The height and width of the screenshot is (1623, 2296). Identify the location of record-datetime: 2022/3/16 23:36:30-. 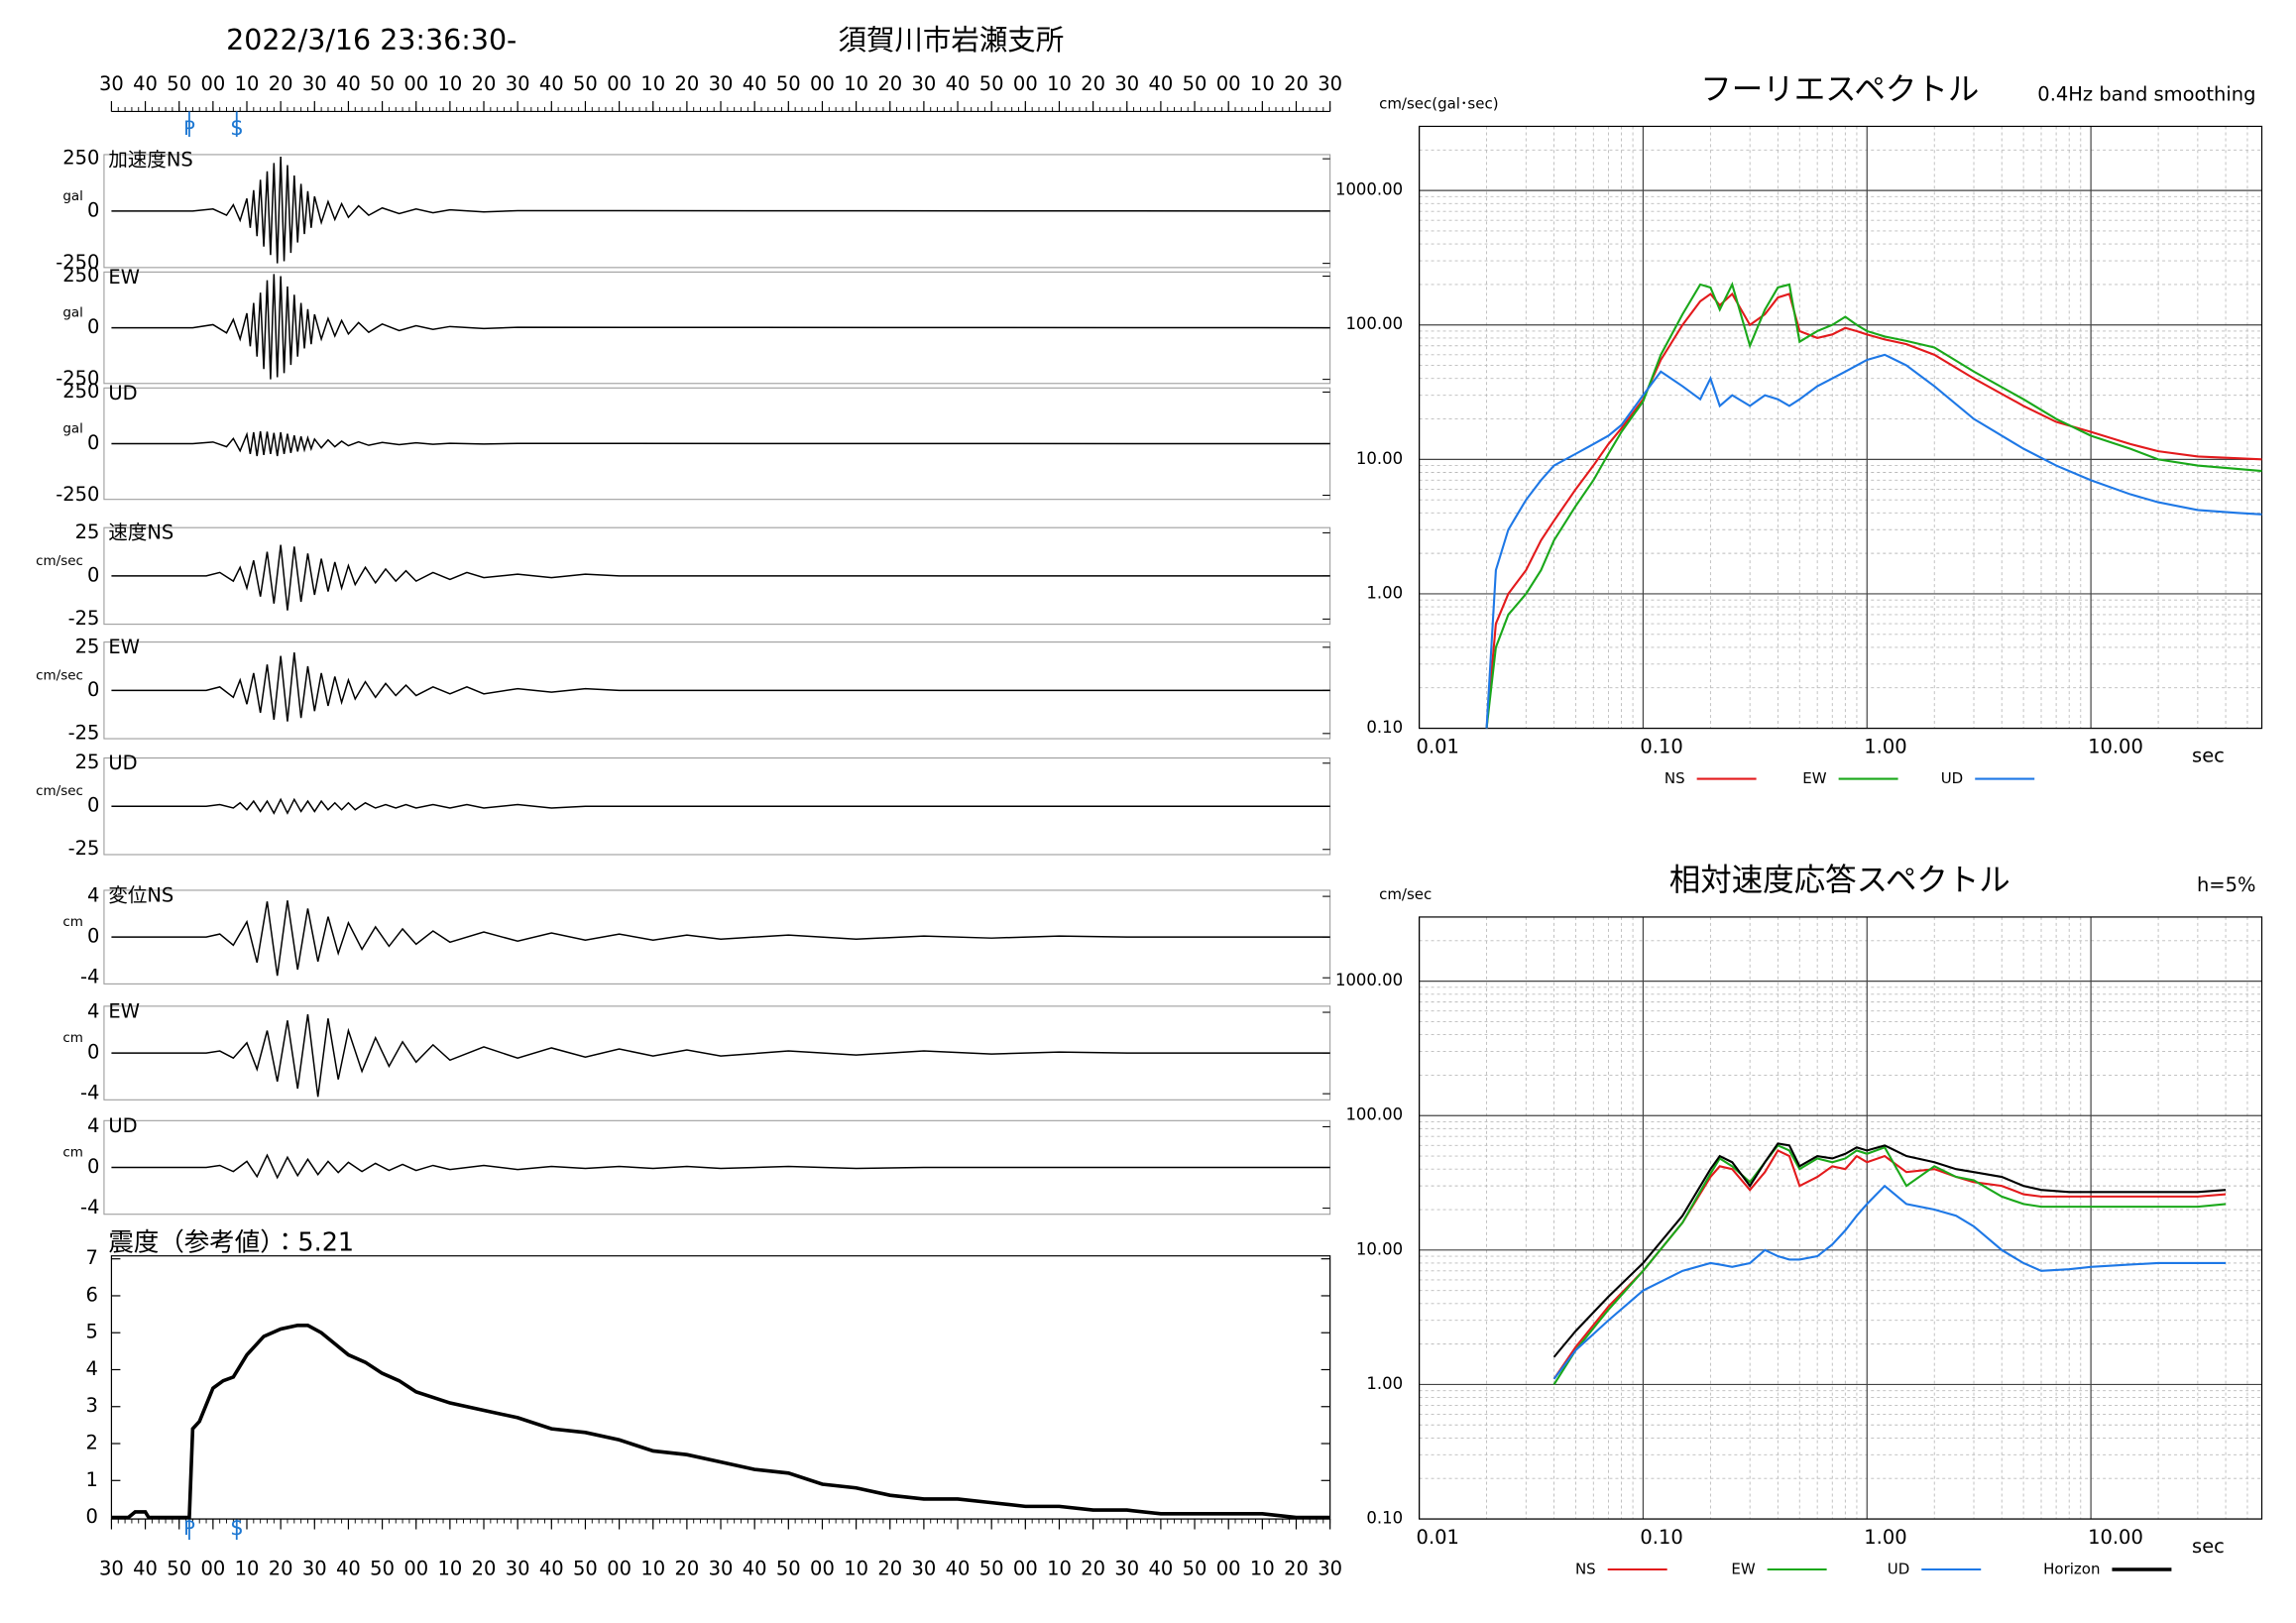
(371, 40).